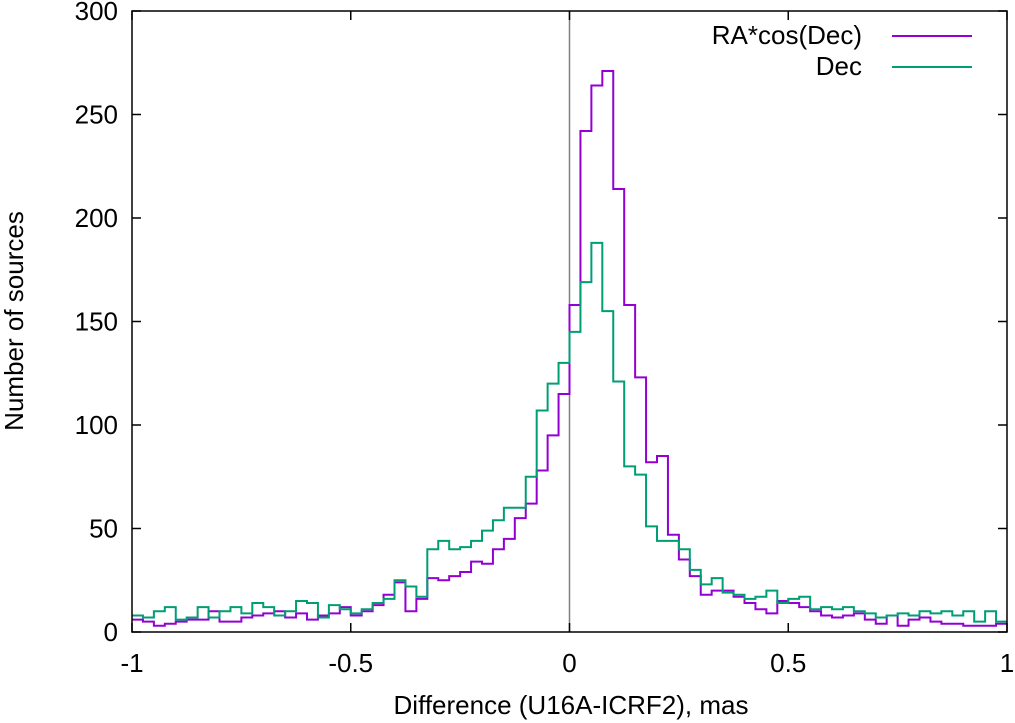  Describe the element at coordinates (103, 529) in the screenshot. I see `y-tick-label: 50` at that location.